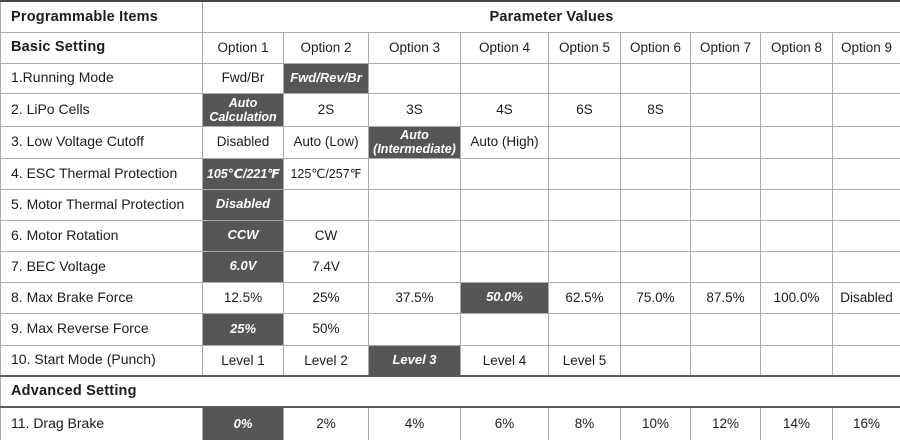  What do you see at coordinates (243, 204) in the screenshot?
I see `param-cell-selected: Disabled` at bounding box center [243, 204].